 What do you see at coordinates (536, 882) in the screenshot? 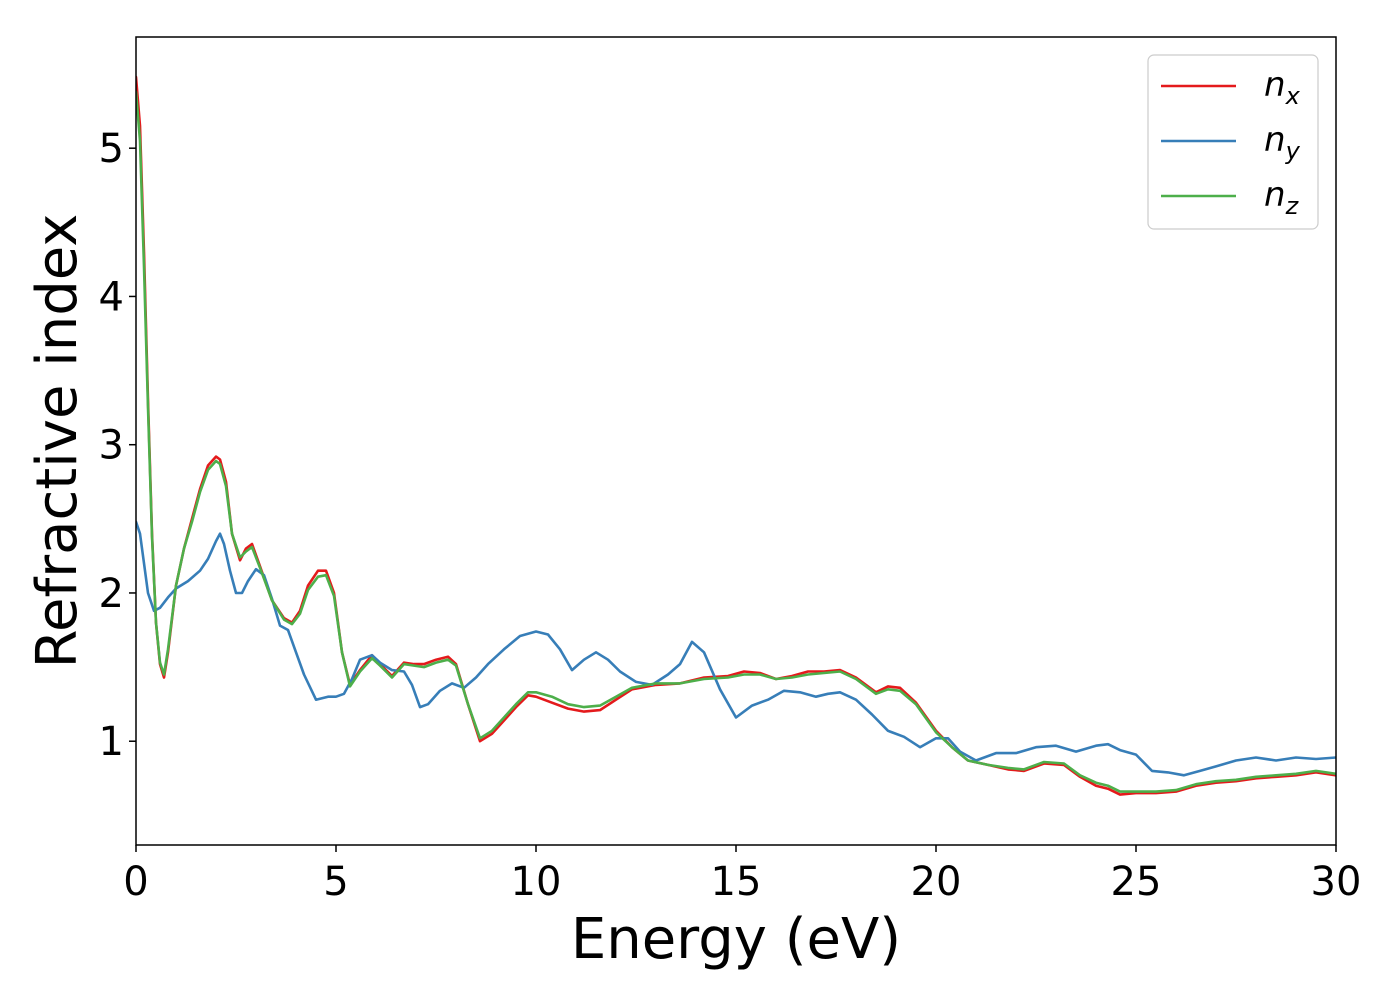
I see `x-tick-label: 10` at bounding box center [536, 882].